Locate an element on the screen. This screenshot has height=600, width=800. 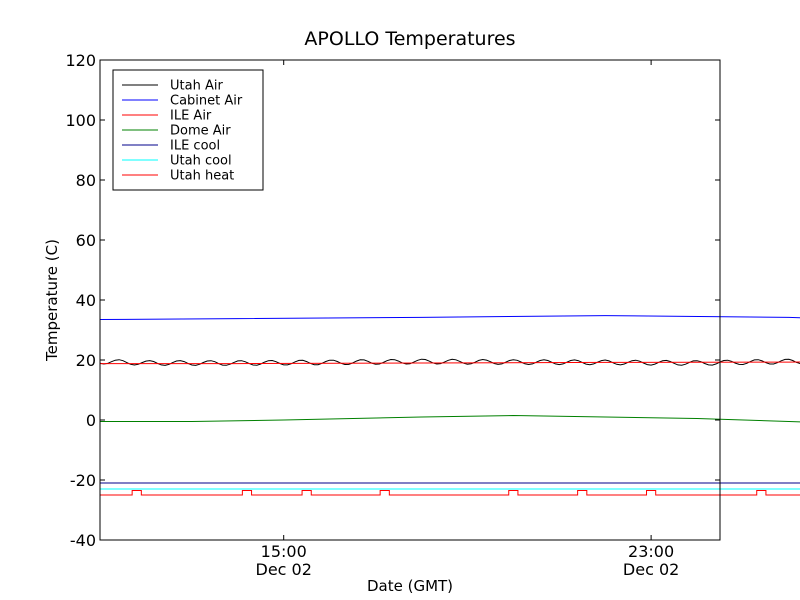
y-tick-label: -40 is located at coordinates (83, 540).